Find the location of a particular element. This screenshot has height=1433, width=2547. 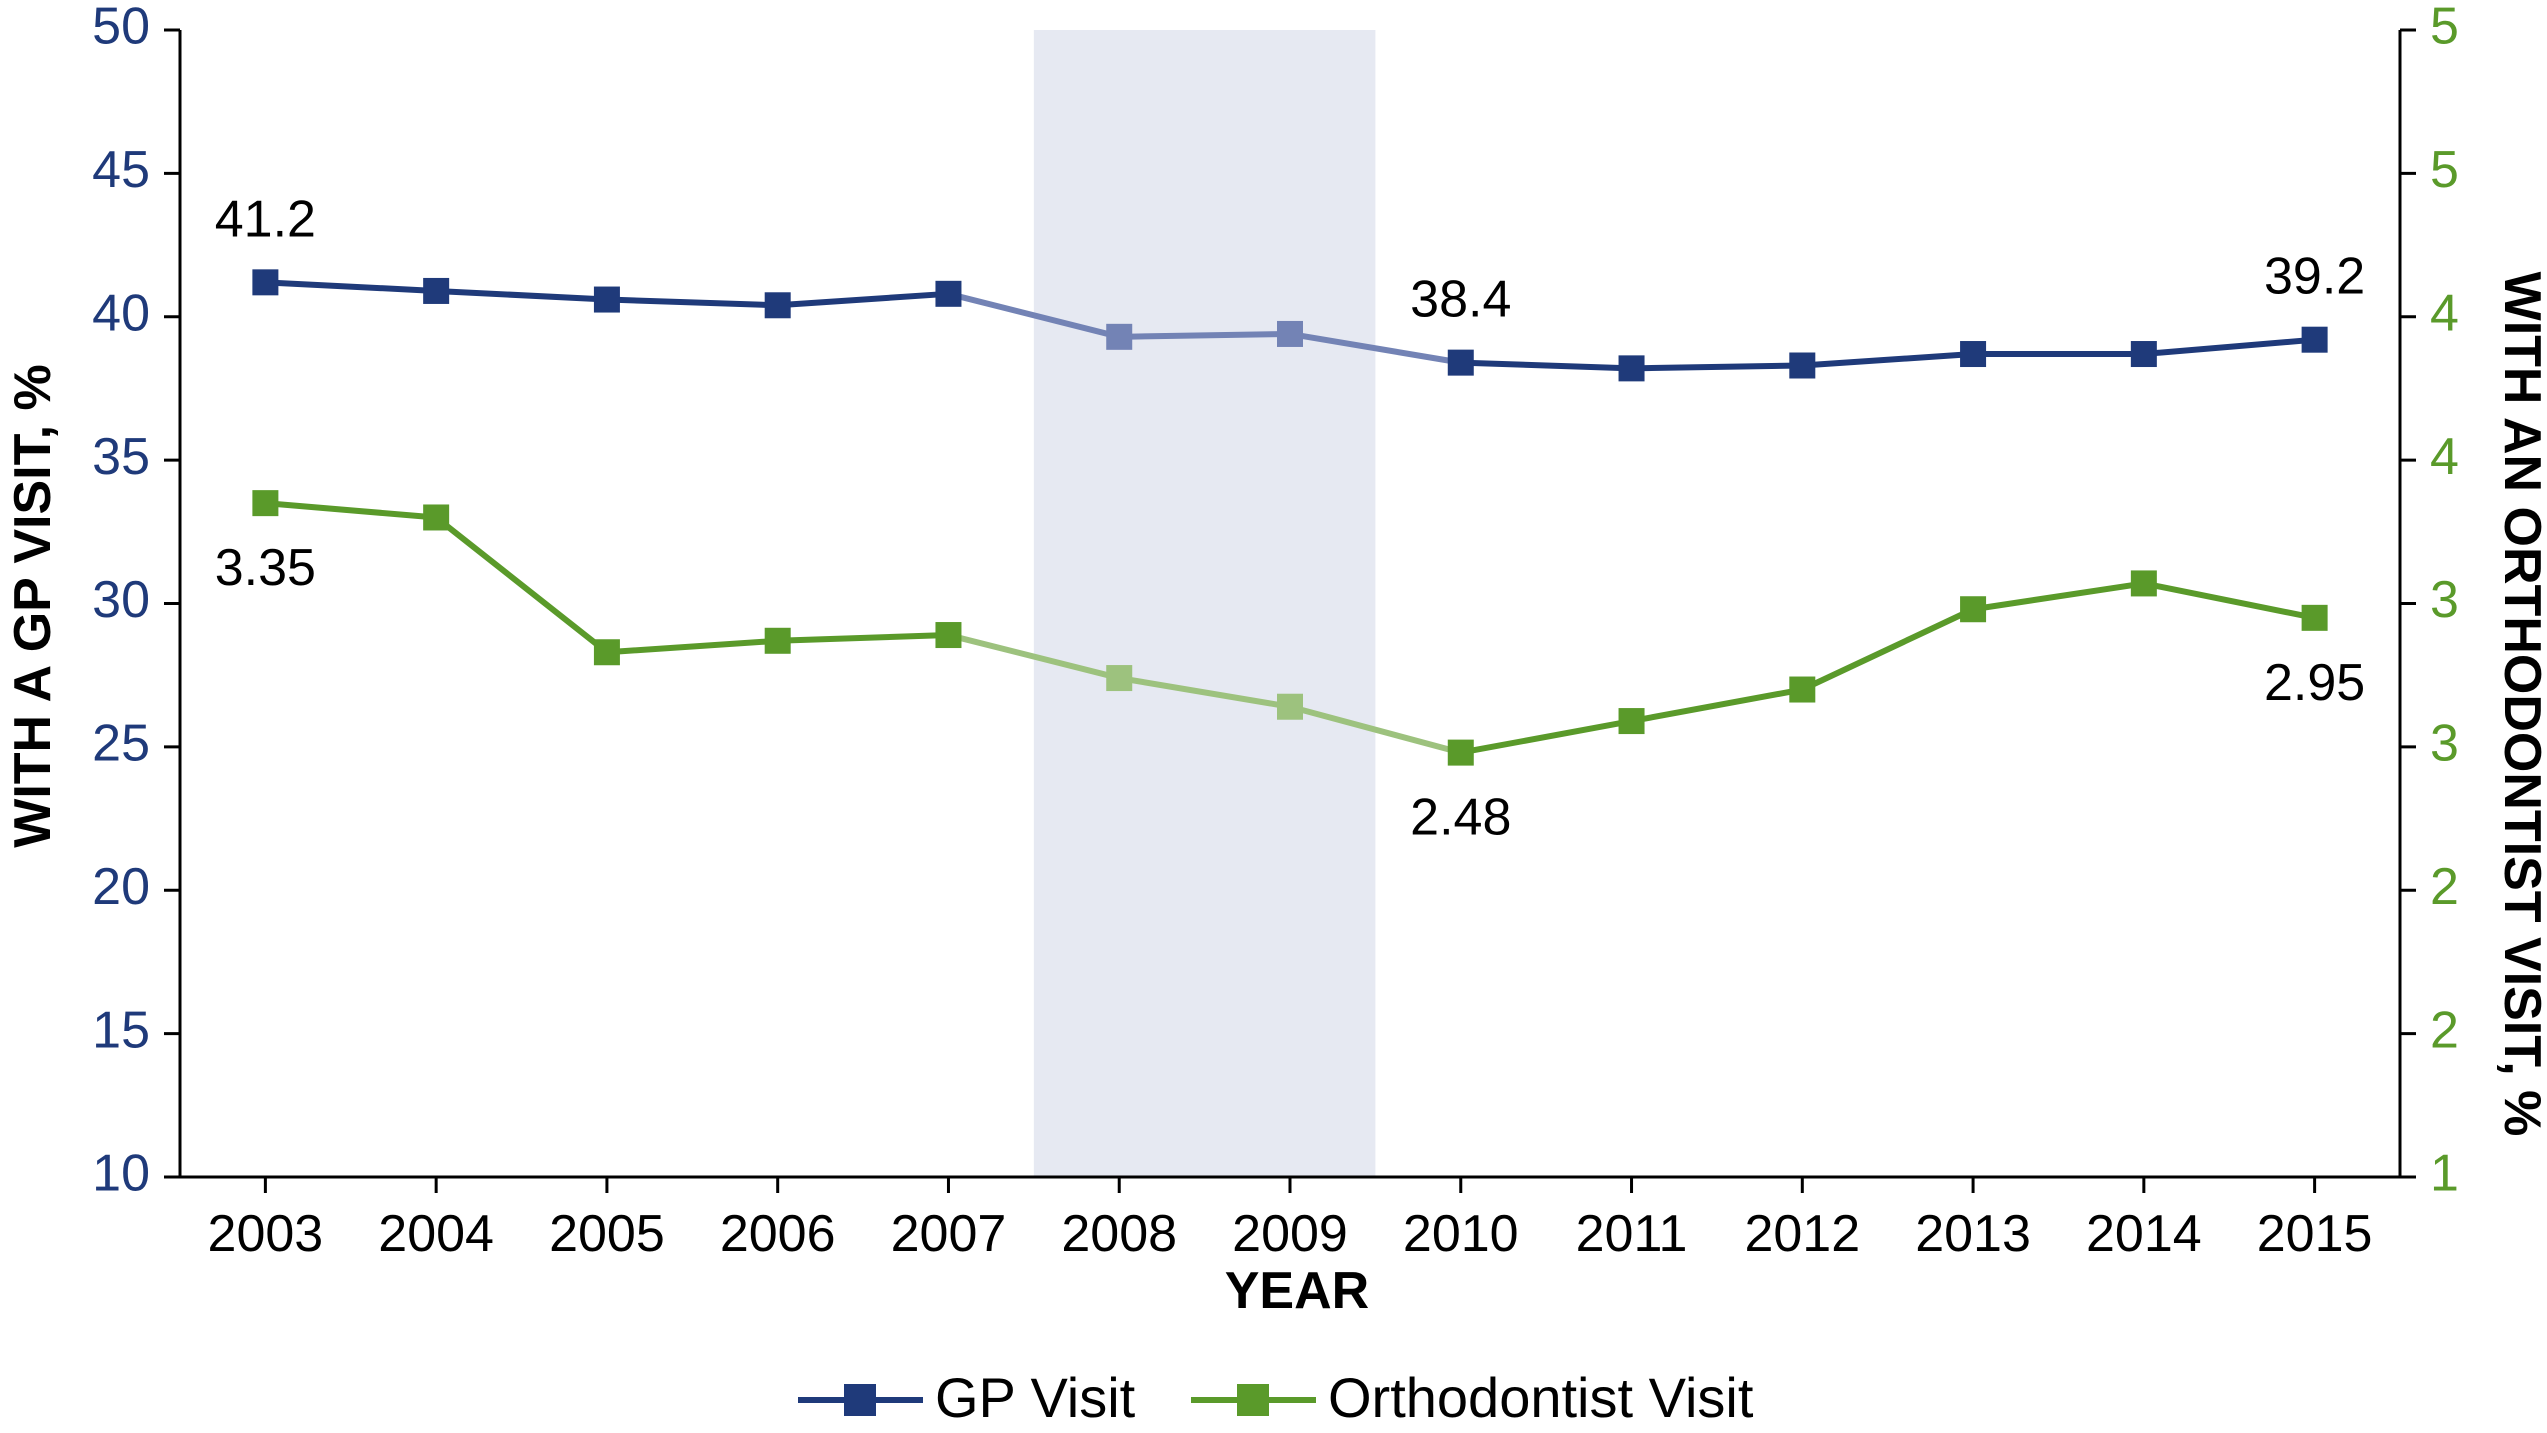

x-axis-title: YEAR is located at coordinates (1297, 1291).